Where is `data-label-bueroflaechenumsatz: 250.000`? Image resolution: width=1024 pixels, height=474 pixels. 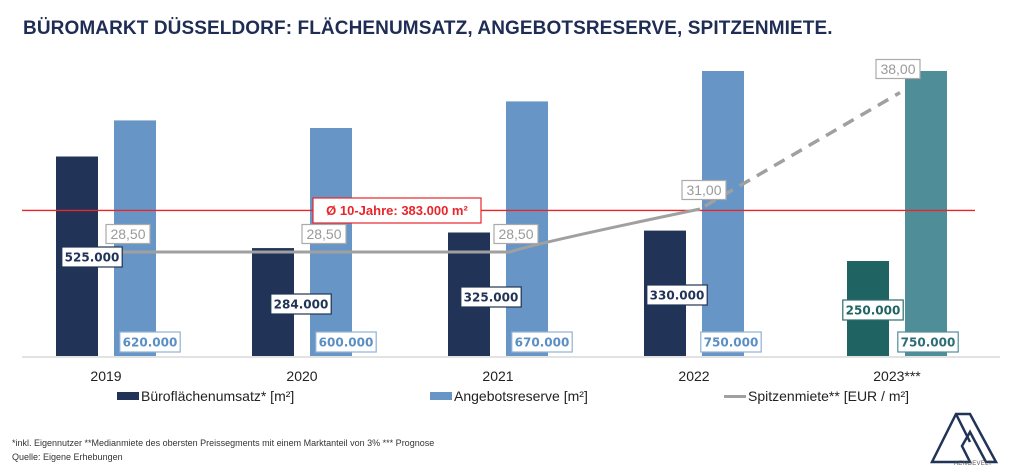 data-label-bueroflaechenumsatz: 250.000 is located at coordinates (873, 310).